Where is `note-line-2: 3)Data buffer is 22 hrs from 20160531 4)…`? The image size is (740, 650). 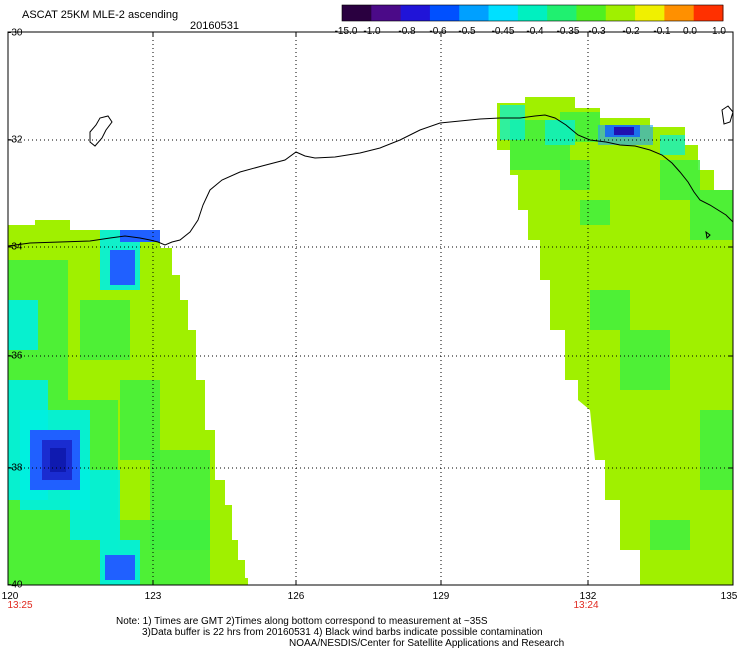 note-line-2: 3)Data buffer is 22 hrs from 20160531 4)… is located at coordinates (342, 632).